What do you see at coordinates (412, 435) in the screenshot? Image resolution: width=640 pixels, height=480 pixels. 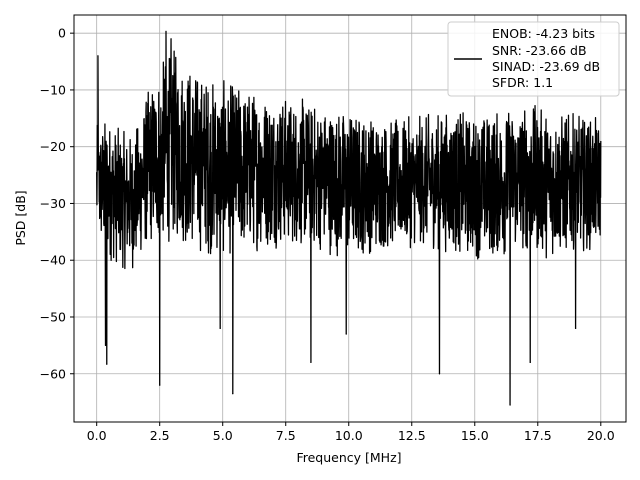 I see `x-tick-label: 12.5` at bounding box center [412, 435].